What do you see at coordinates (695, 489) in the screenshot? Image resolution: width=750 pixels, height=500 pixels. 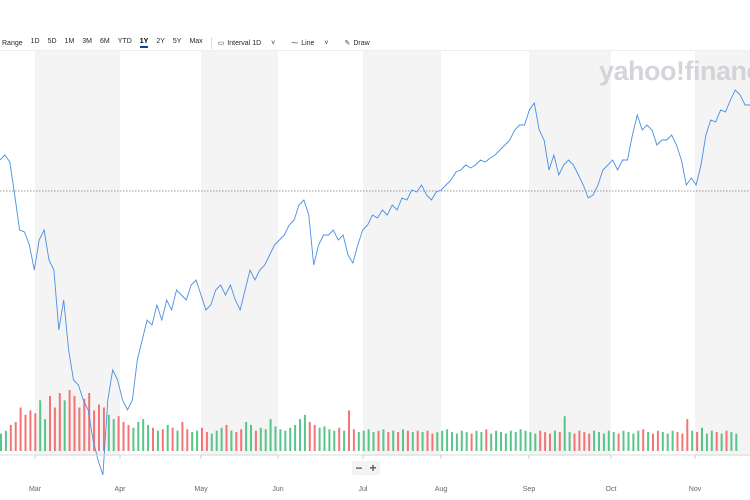 I see `x-tick-label: Nov` at bounding box center [695, 489].